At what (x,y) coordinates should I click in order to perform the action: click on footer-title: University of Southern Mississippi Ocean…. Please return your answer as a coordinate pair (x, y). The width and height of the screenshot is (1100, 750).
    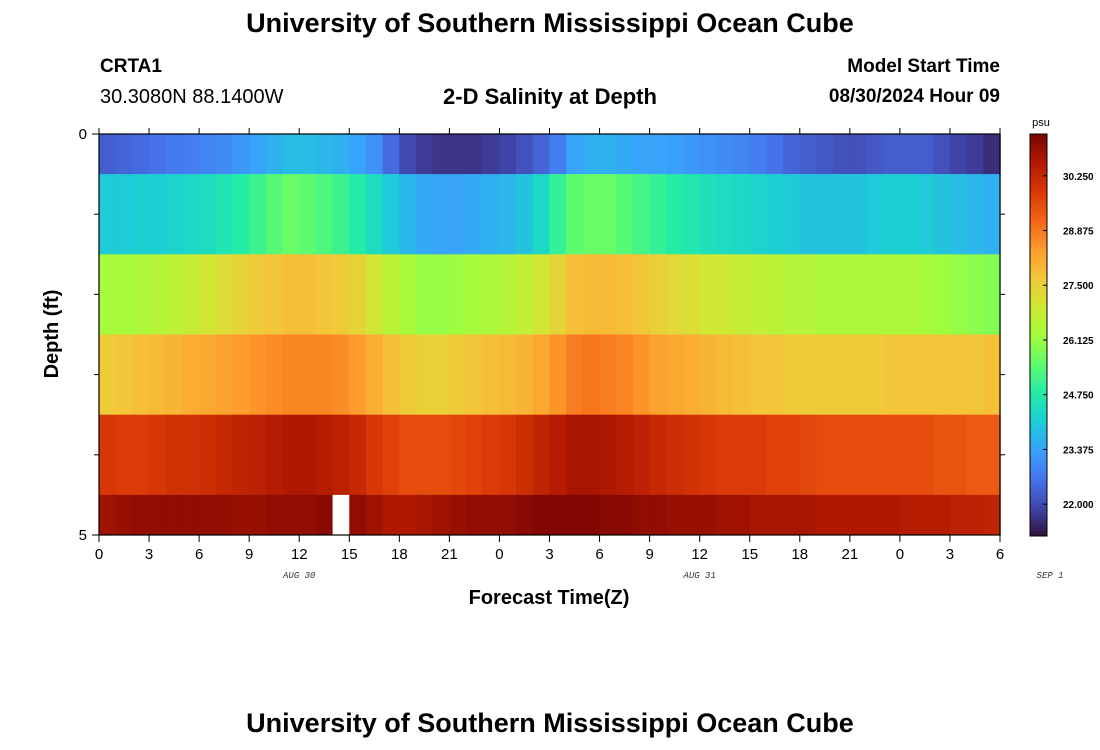
    Looking at the image, I should click on (550, 723).